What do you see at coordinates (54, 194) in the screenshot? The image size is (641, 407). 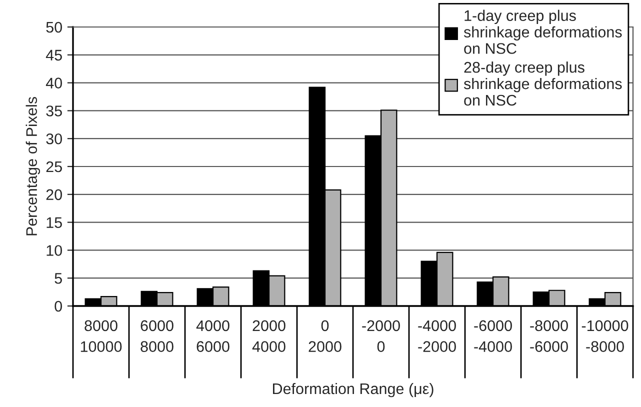 I see `y-tick-label: 20` at bounding box center [54, 194].